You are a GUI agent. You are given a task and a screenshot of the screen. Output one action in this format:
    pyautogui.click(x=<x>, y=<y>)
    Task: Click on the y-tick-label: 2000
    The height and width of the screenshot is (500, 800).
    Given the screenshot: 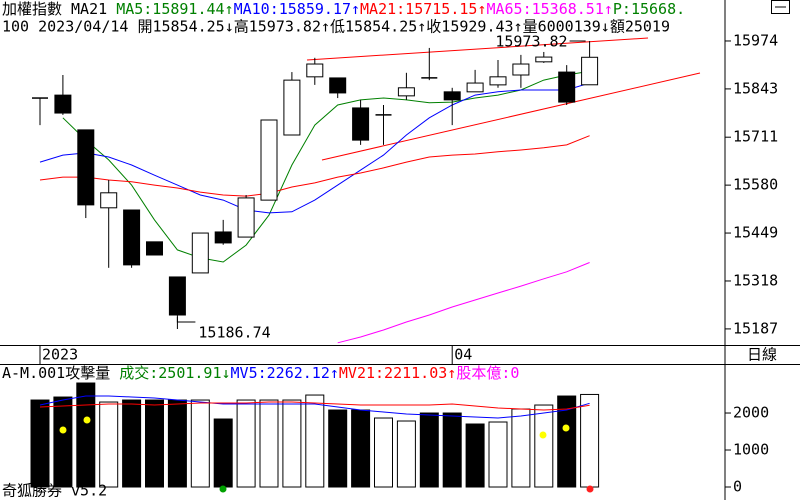 What is the action you would take?
    pyautogui.click(x=751, y=413)
    